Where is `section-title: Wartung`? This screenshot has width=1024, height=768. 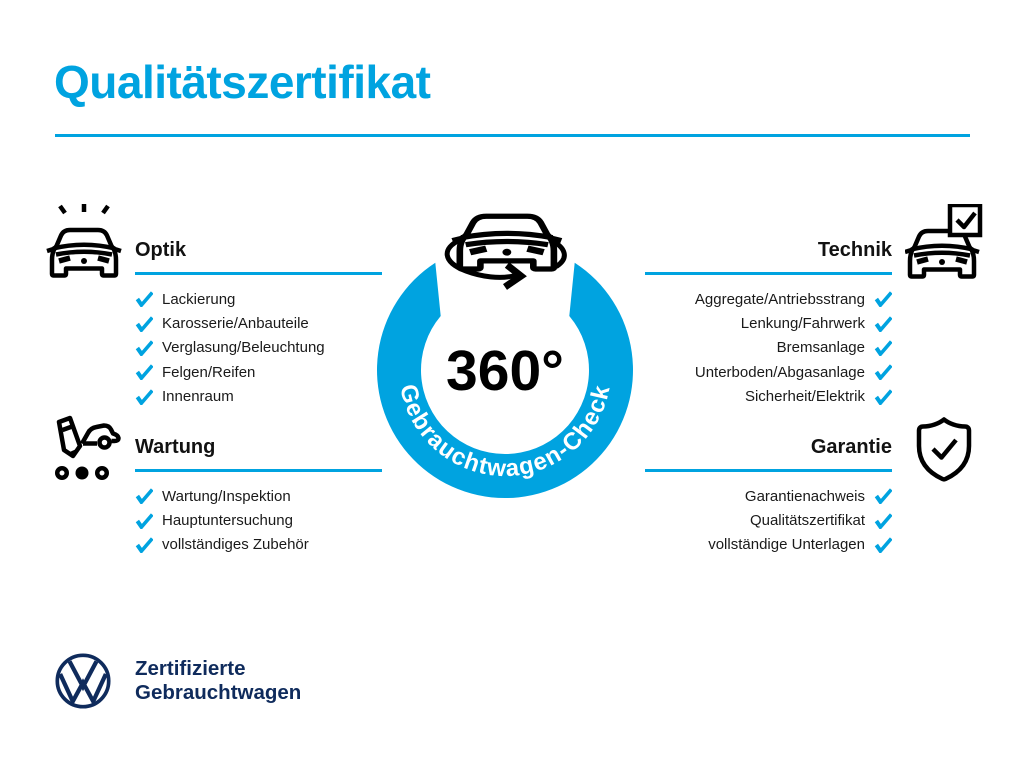
section-title: Wartung is located at coordinates (175, 447).